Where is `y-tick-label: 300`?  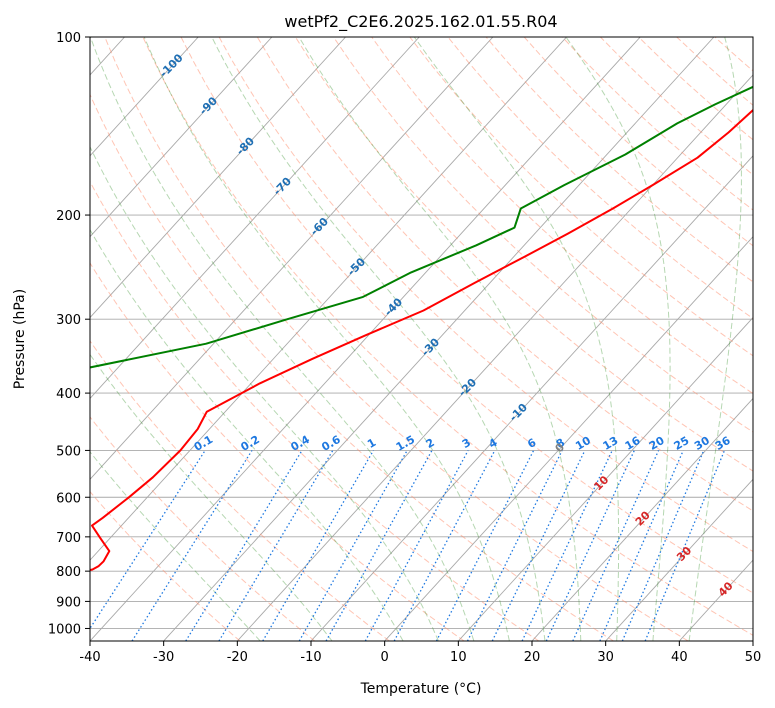 y-tick-label: 300 is located at coordinates (68, 320).